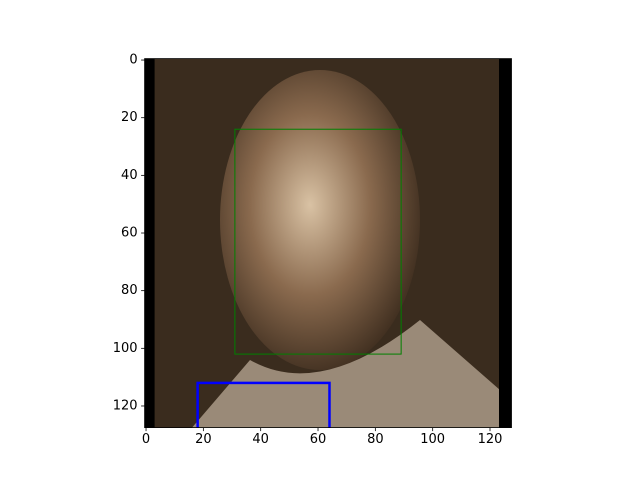  Describe the element at coordinates (129, 175) in the screenshot. I see `y-tick-label: 40` at that location.